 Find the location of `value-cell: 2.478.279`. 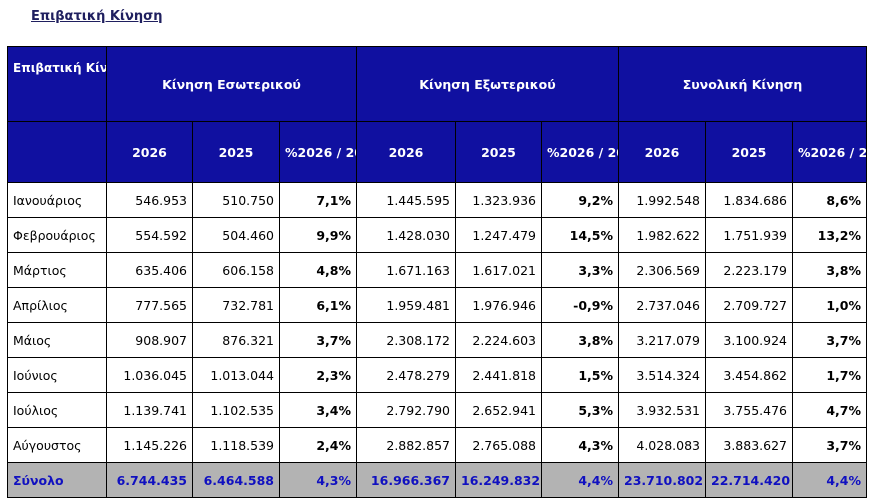

value-cell: 2.478.279 is located at coordinates (406, 375).